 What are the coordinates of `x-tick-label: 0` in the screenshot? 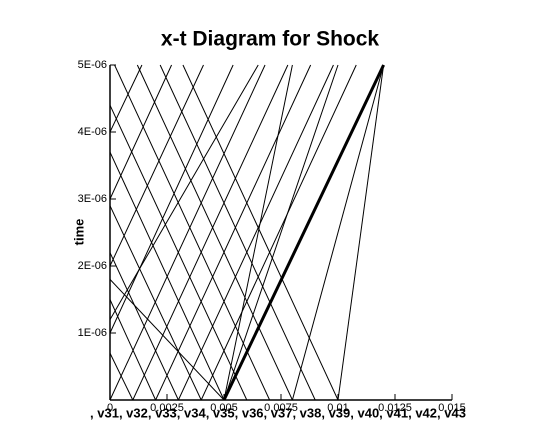 It's located at (110, 408).